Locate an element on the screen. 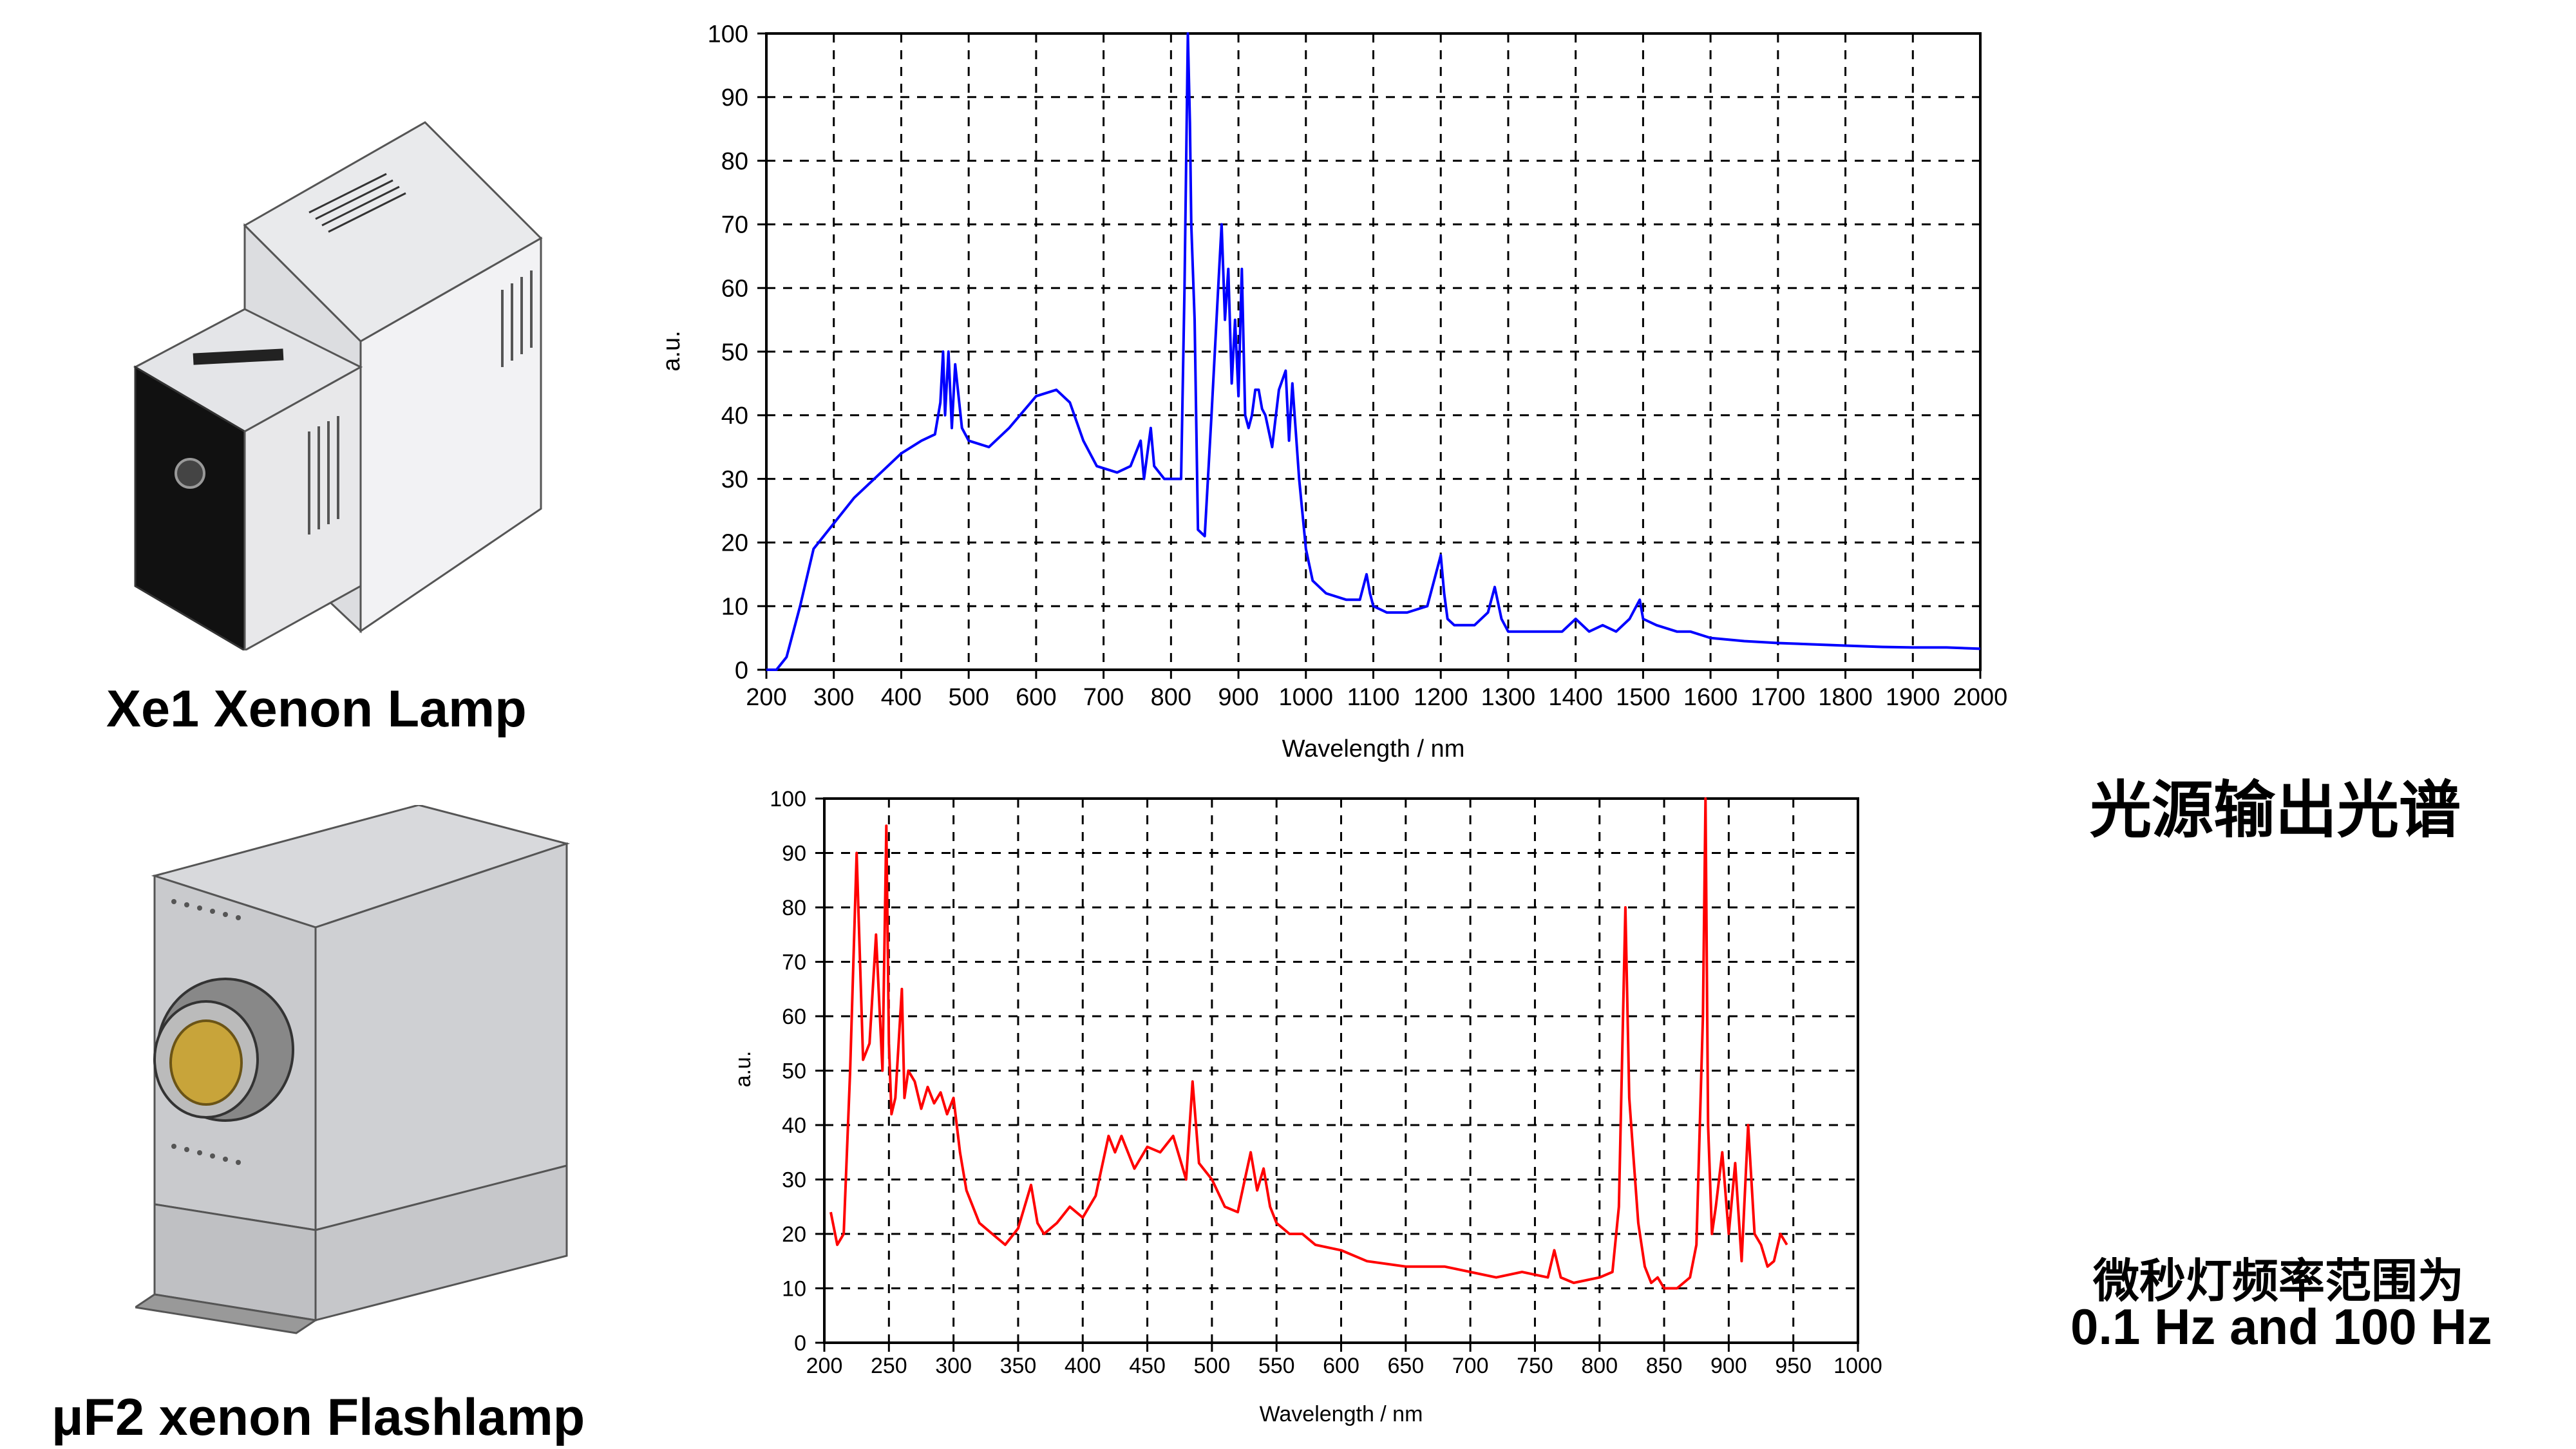 This screenshot has width=2576, height=1449. frequency-range-value: 0.1 Hz and 100 Hz is located at coordinates (2281, 1326).